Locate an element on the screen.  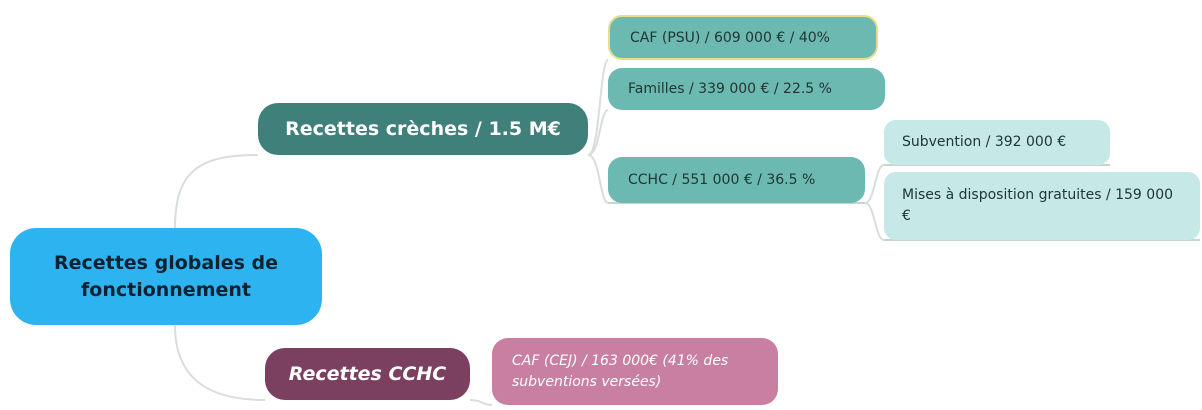
node-label: Subvention / 392 000 € is located at coordinates (984, 142).